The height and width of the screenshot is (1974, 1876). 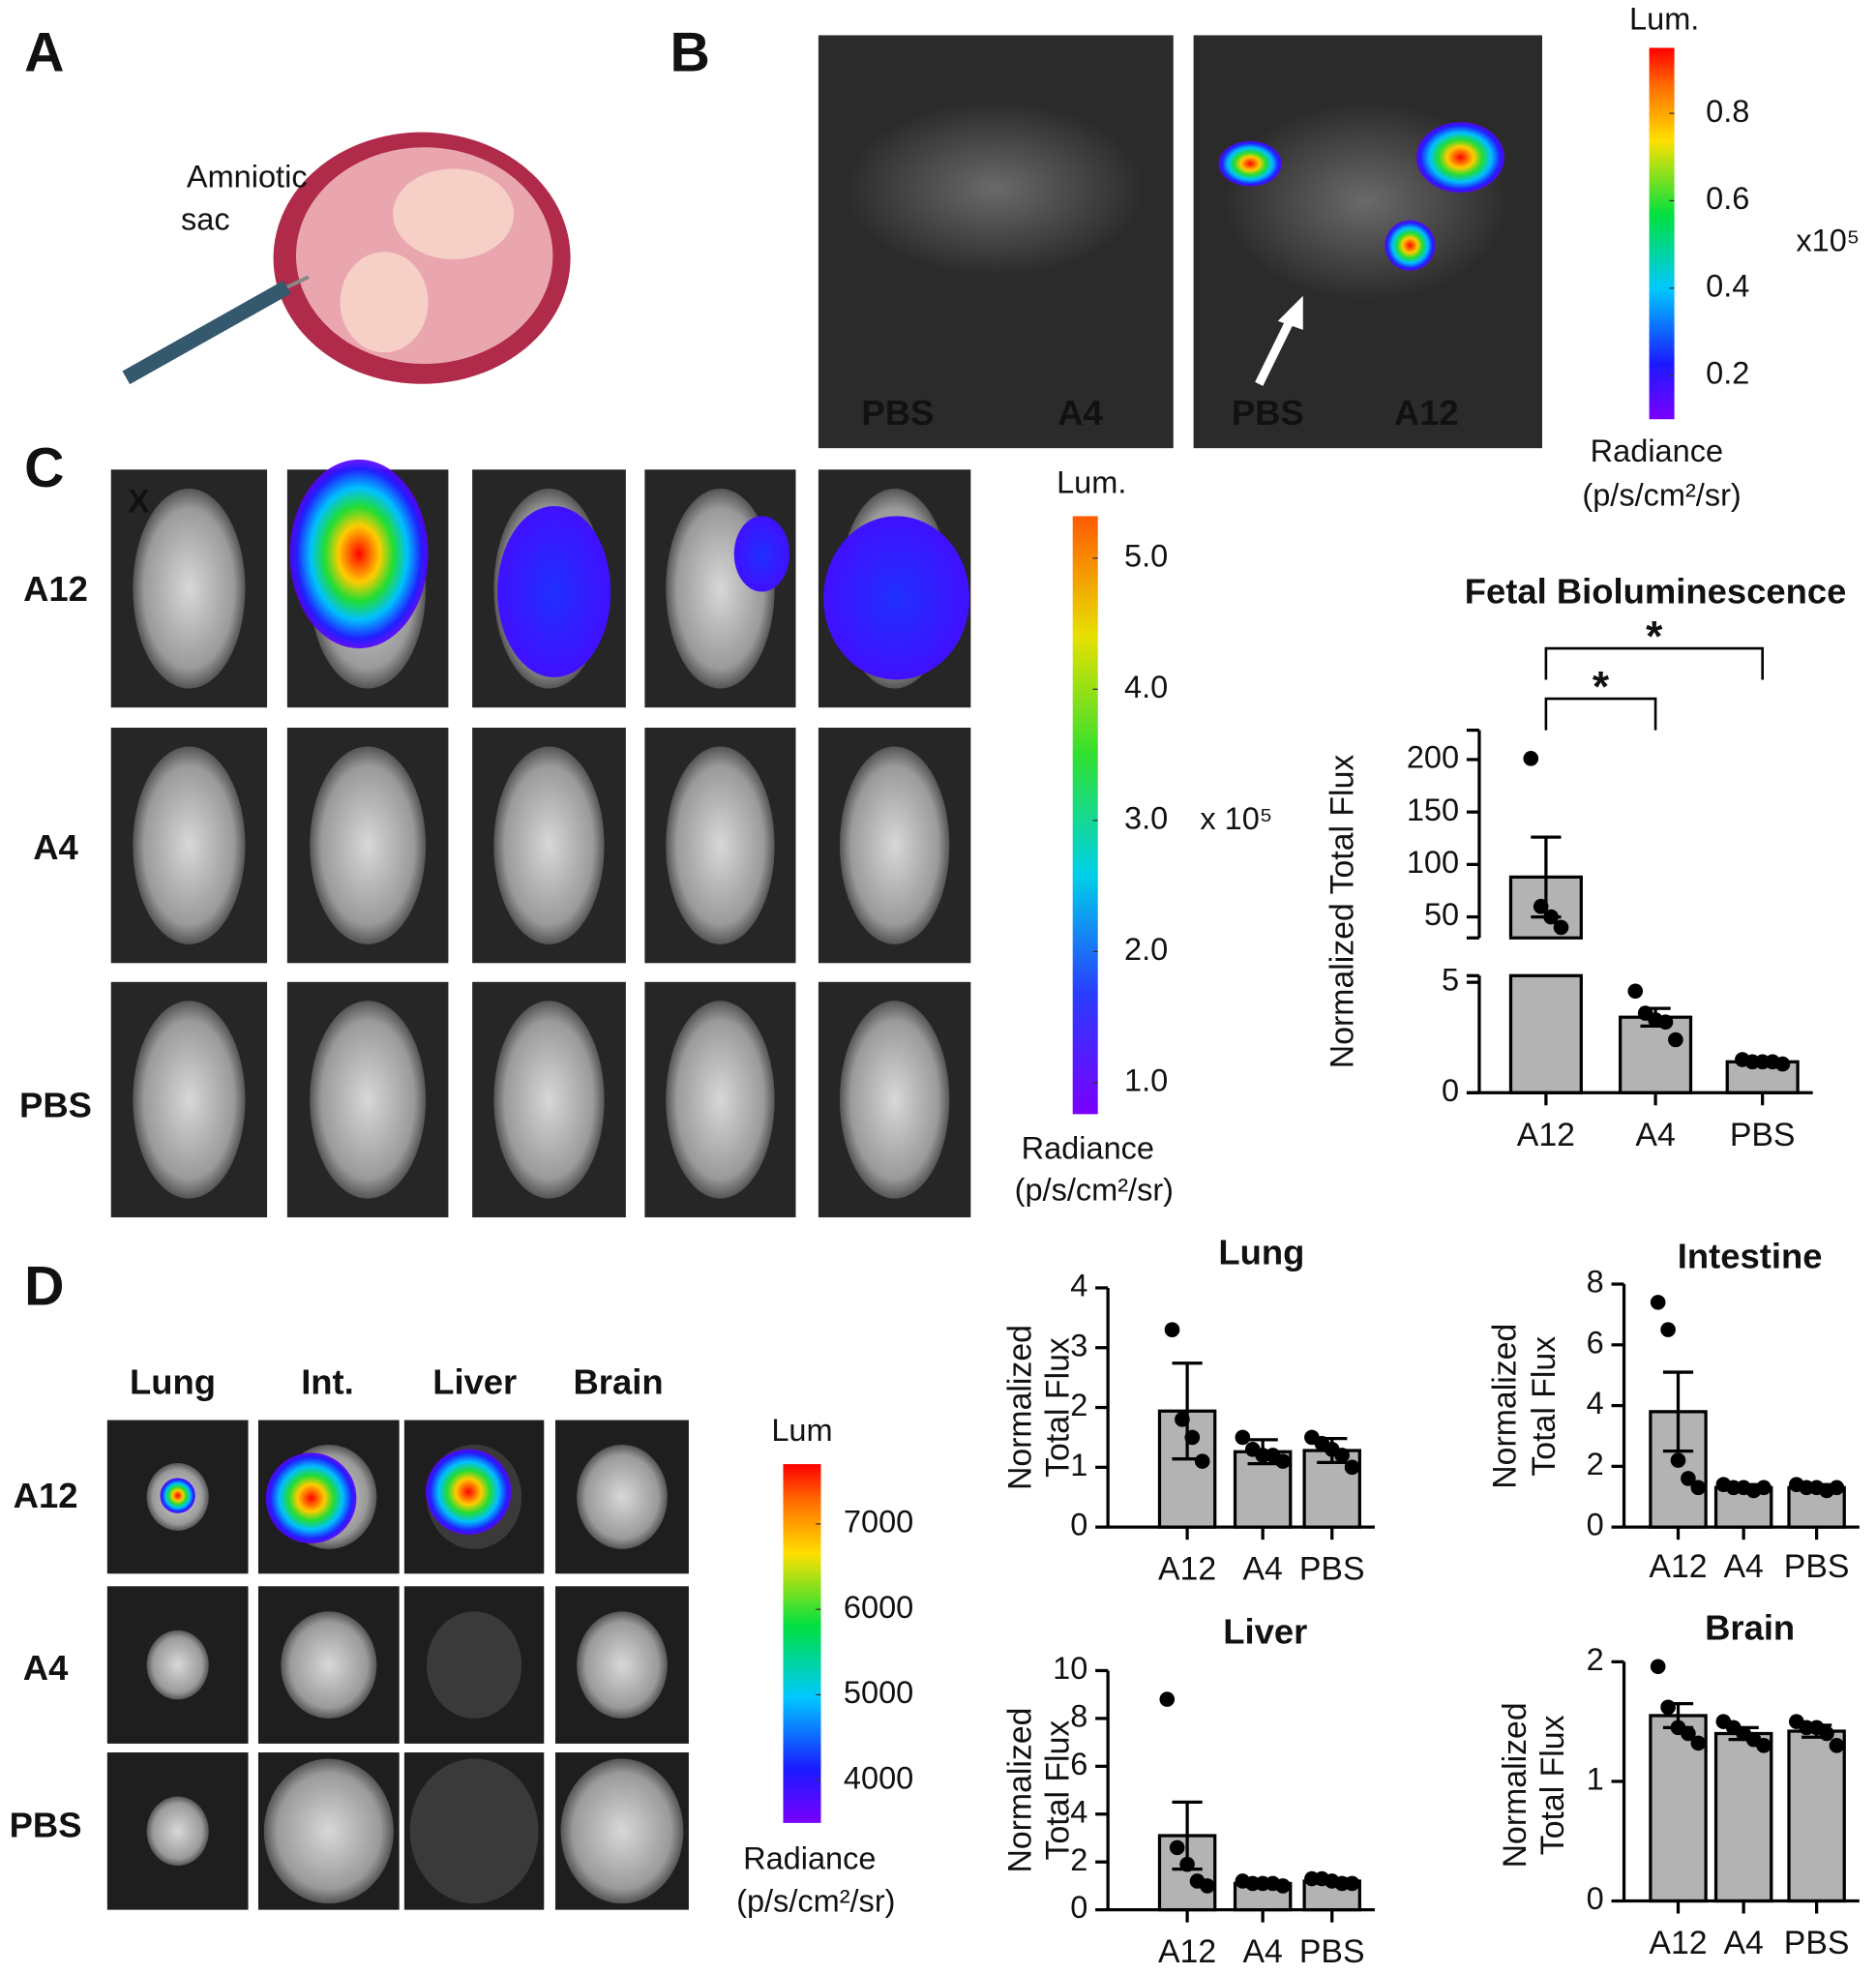 I want to click on image-label: A4, so click(x=1080, y=413).